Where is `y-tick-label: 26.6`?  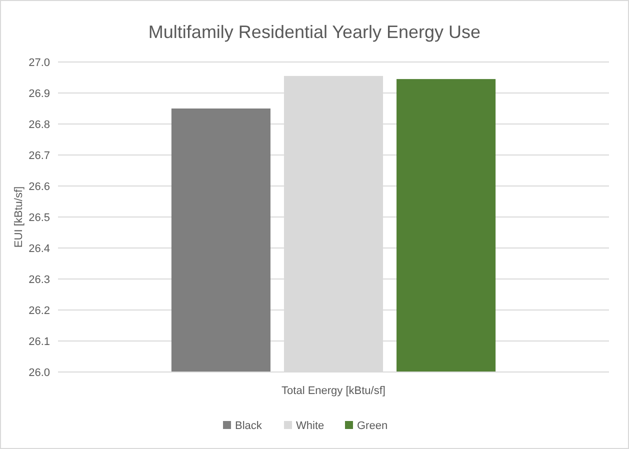
y-tick-label: 26.6 is located at coordinates (39, 186).